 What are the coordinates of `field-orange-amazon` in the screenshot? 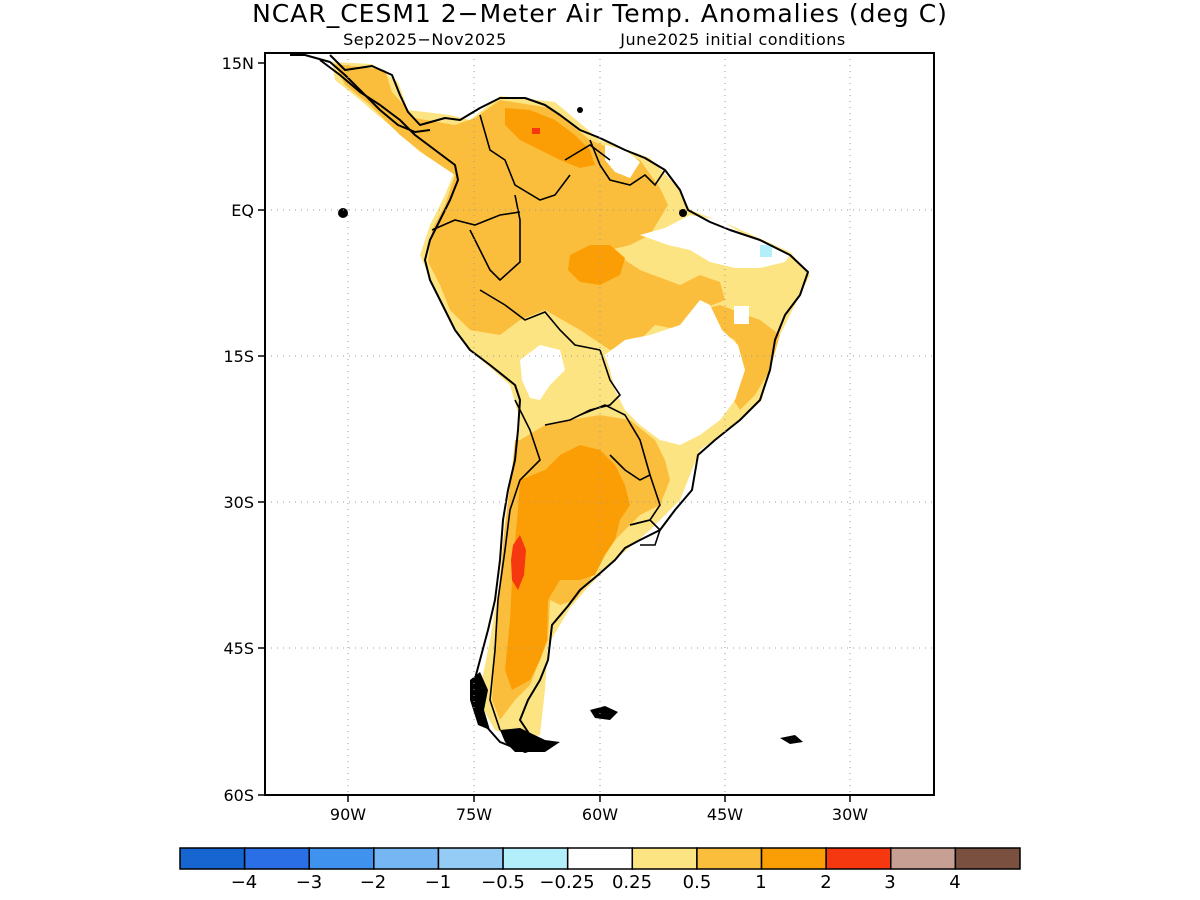 It's located at (596, 265).